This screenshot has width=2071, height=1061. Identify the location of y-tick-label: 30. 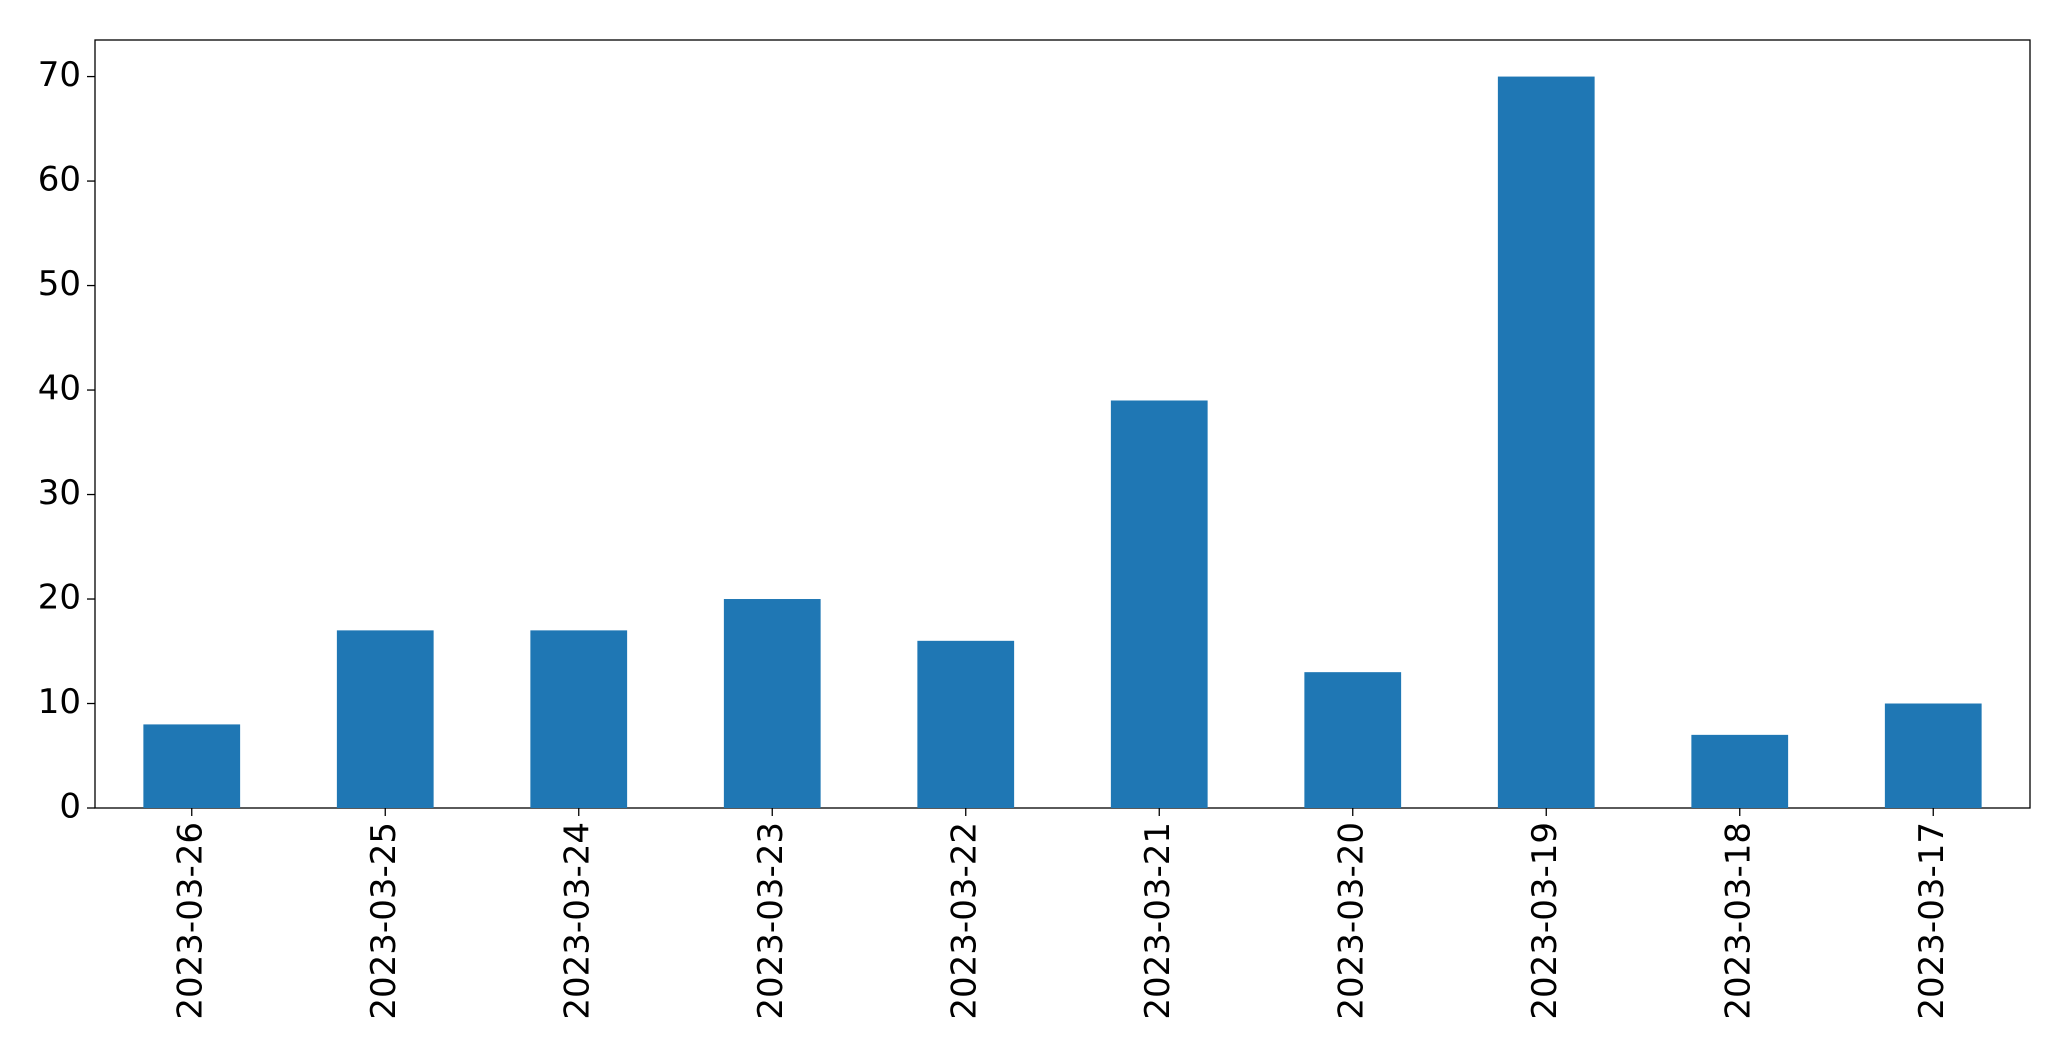
(59, 493).